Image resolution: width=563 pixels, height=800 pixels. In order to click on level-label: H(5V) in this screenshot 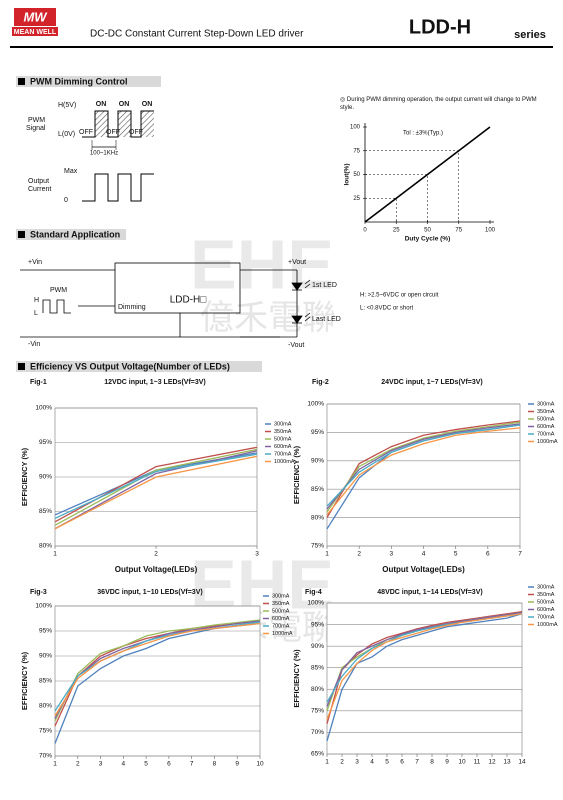, I will do `click(67, 105)`.